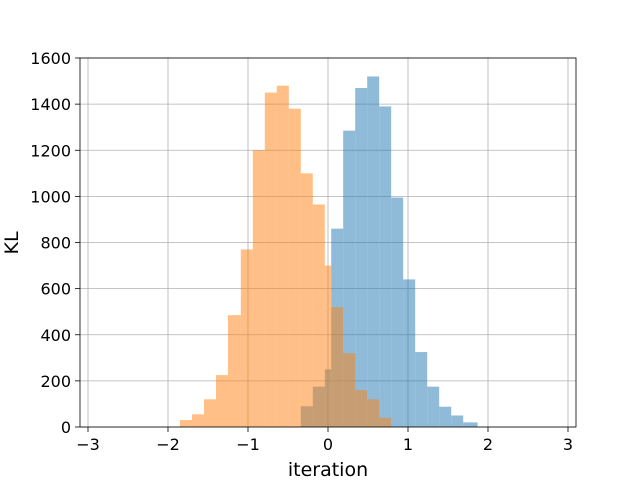 The height and width of the screenshot is (480, 640). What do you see at coordinates (568, 444) in the screenshot?
I see `x-tick-label: 3` at bounding box center [568, 444].